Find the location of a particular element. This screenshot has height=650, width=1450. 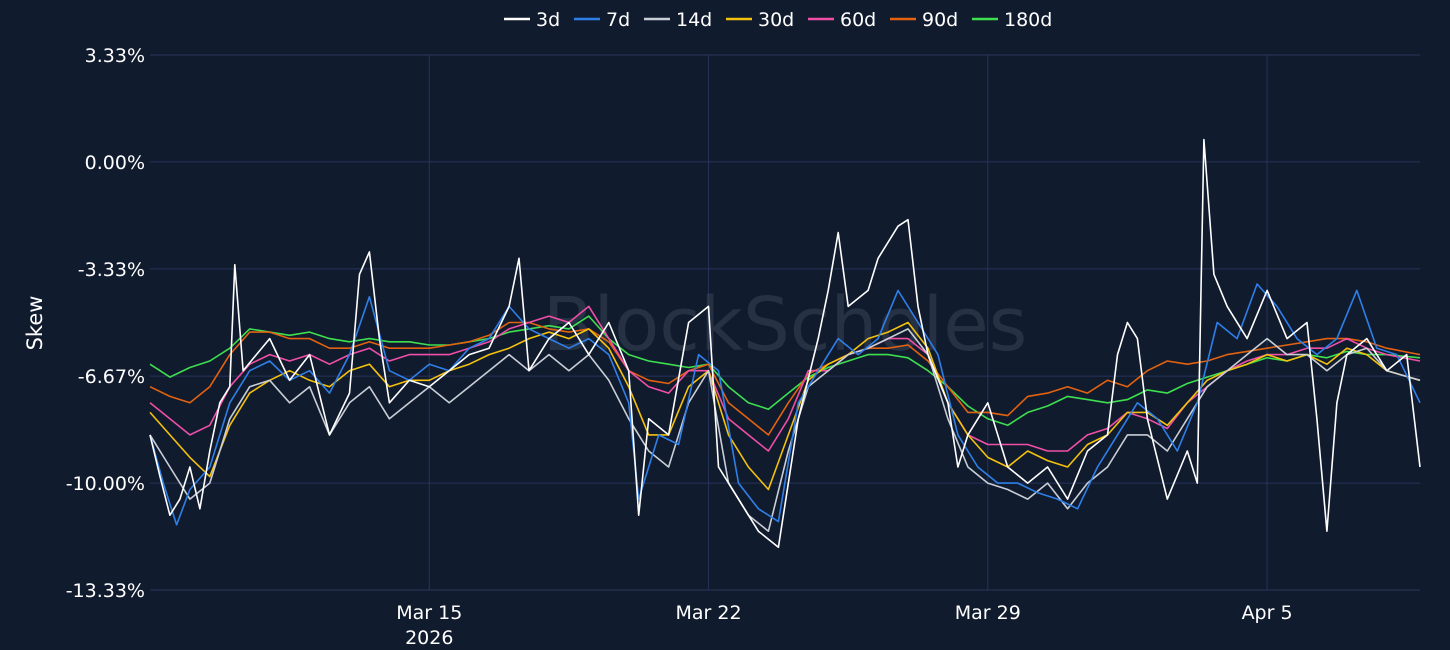

legend-label: 3d is located at coordinates (548, 20).